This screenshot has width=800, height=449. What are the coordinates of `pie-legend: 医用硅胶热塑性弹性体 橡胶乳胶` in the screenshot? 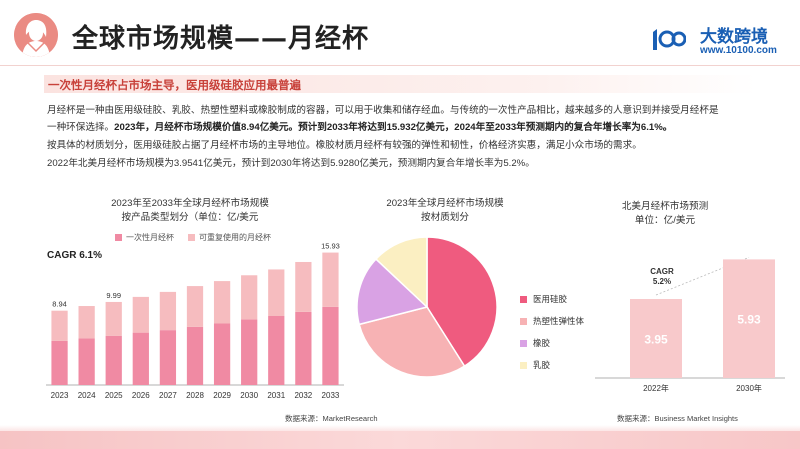 It's located at (552, 332).